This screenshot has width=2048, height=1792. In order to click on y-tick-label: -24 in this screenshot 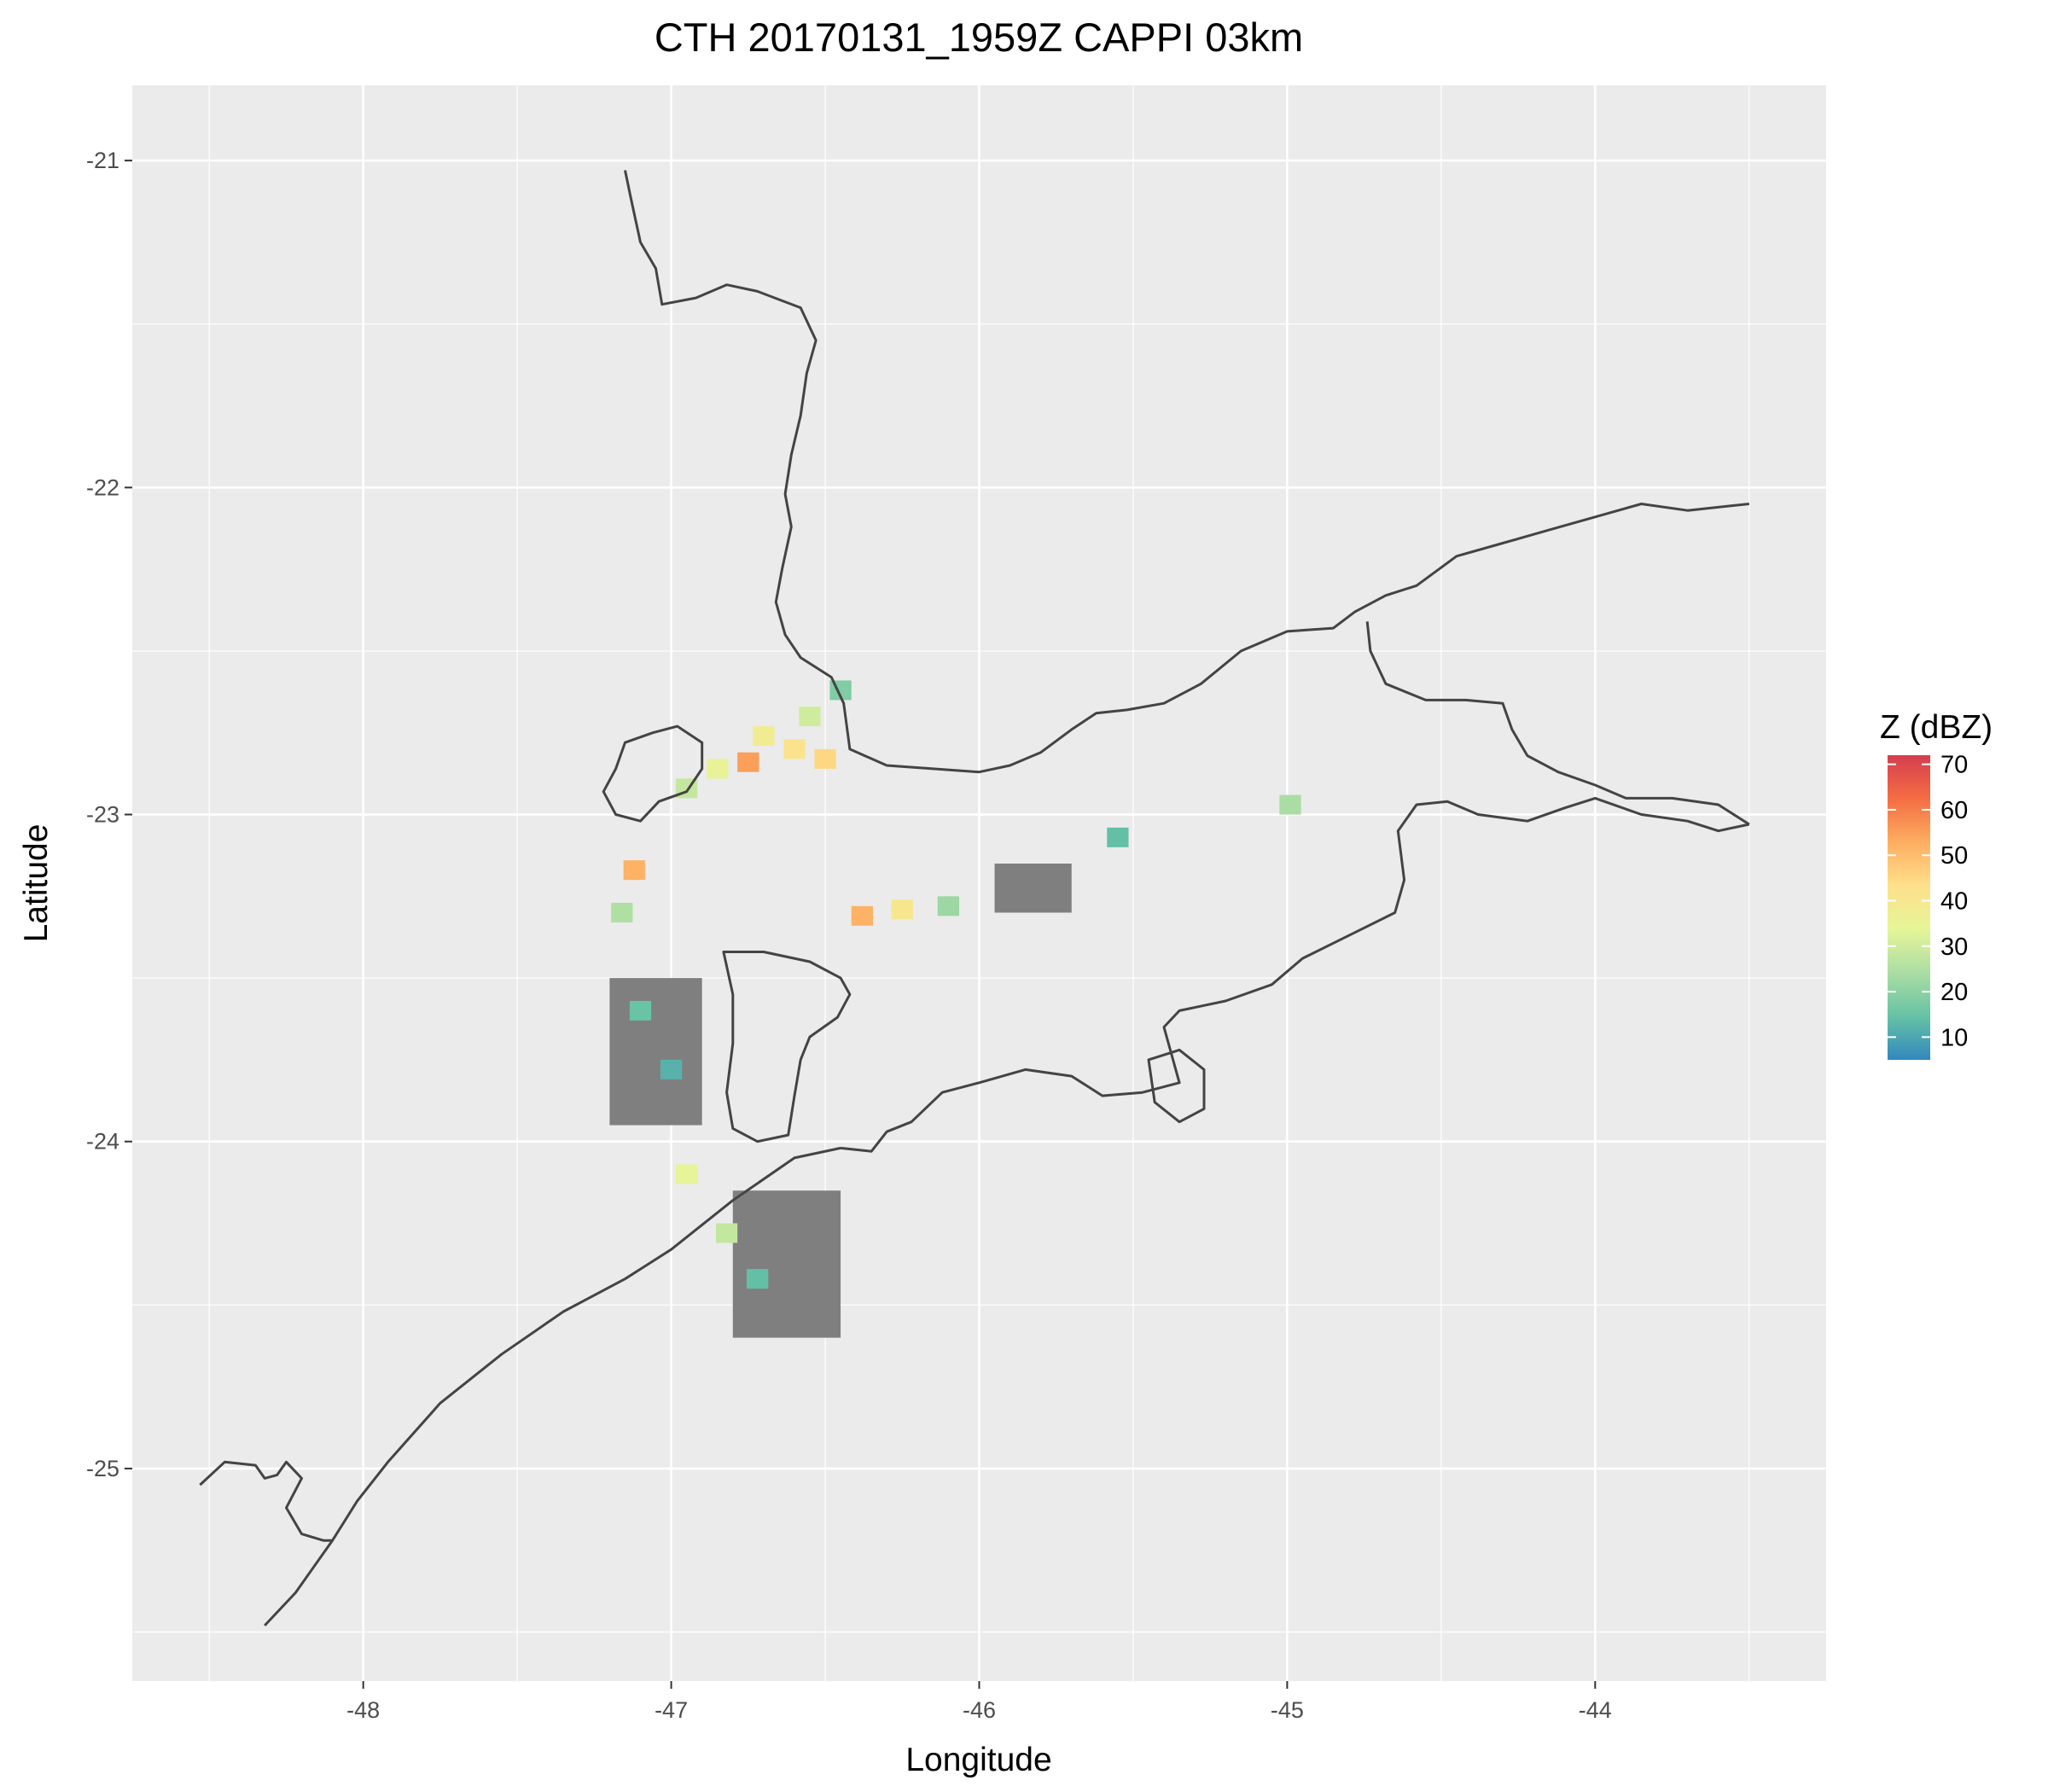, I will do `click(102, 1142)`.